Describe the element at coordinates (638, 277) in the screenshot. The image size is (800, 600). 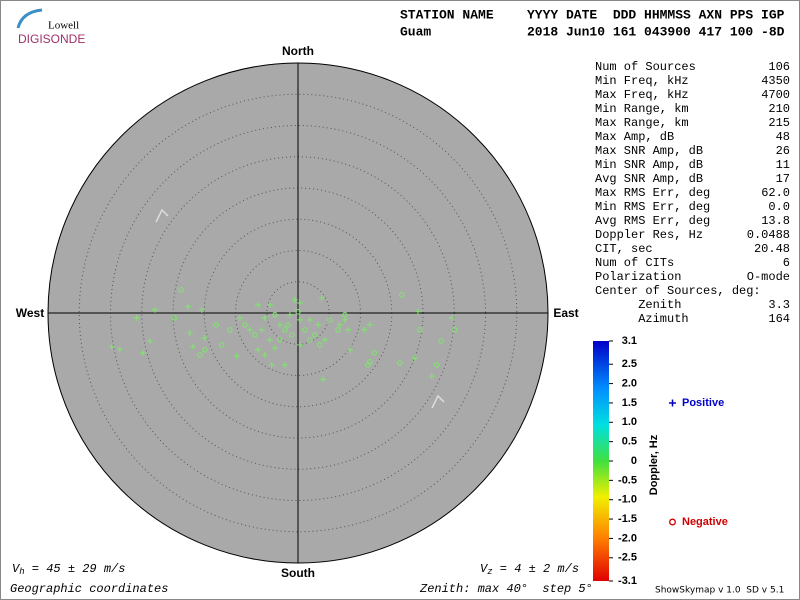
I see `stat-label: Polarization` at that location.